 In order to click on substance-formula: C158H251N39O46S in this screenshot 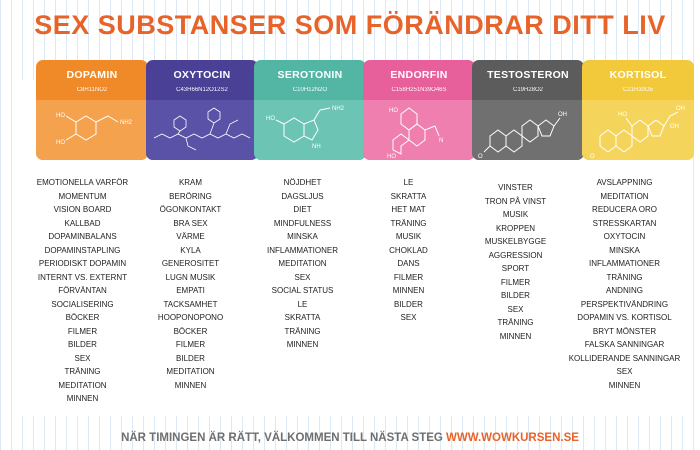, I will do `click(419, 90)`.